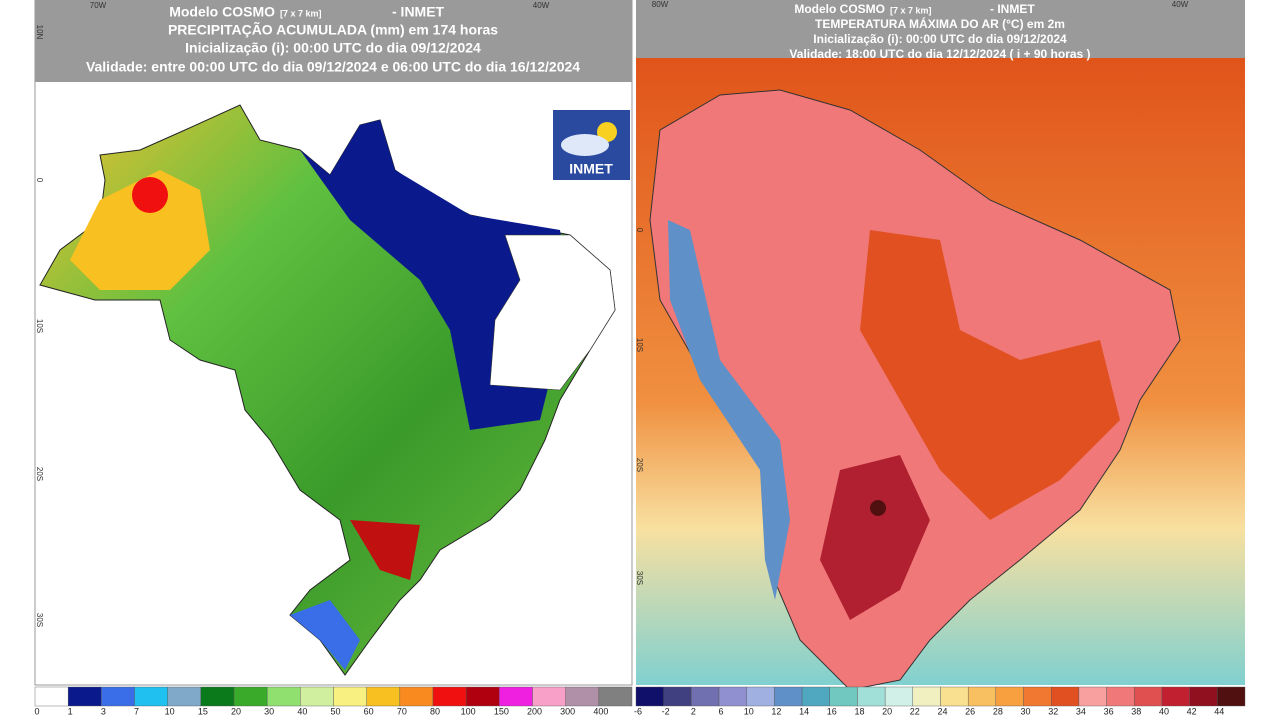 This screenshot has height=725, width=1280. Describe the element at coordinates (369, 711) in the screenshot. I see `colorbar-label: 60` at that location.